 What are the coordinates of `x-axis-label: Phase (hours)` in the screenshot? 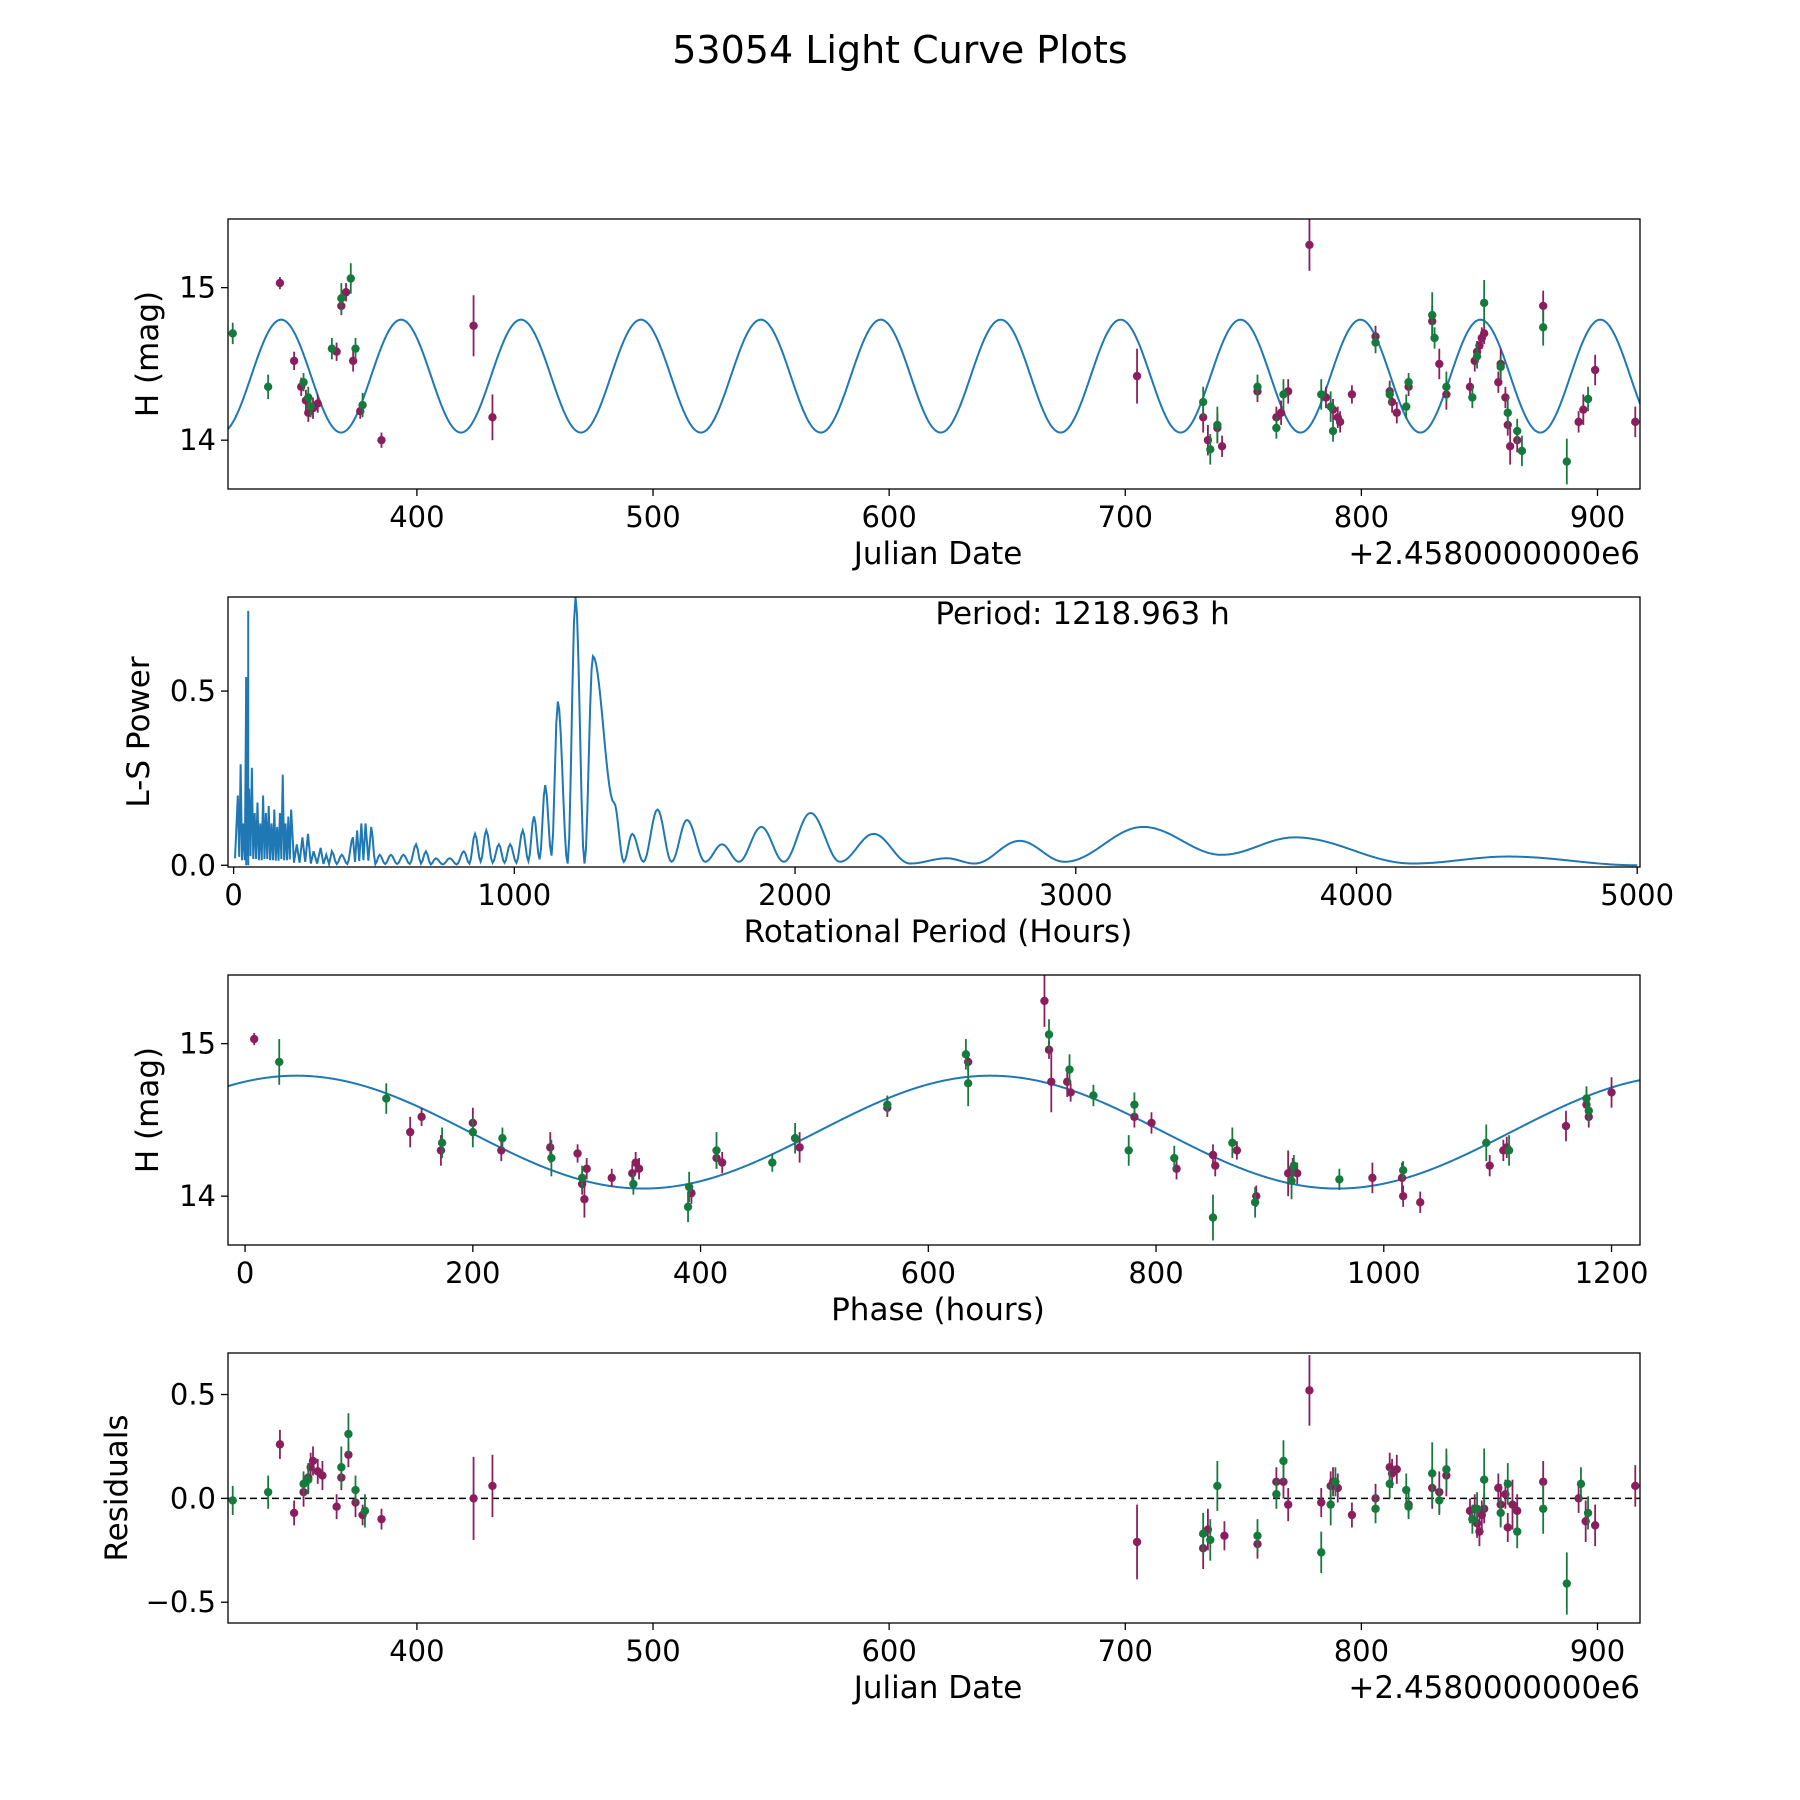 It's located at (938, 1310).